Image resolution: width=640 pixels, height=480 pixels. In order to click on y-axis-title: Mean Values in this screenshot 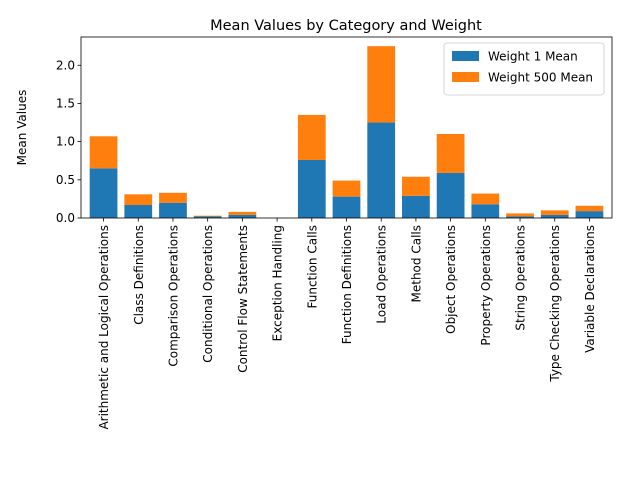, I will do `click(22, 128)`.